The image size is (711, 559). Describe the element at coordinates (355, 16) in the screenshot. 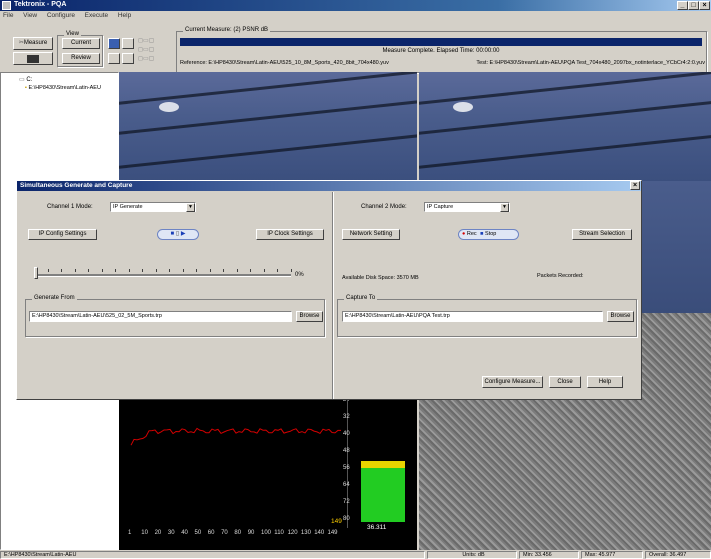

I see `menu-bar: File View Configure Execute Help` at that location.